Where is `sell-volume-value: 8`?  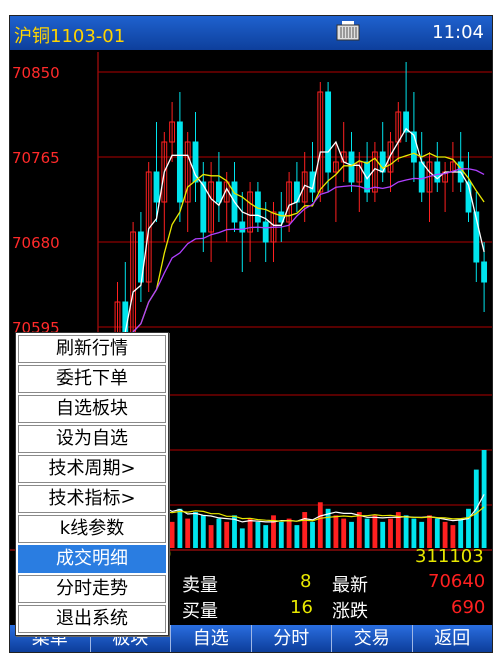
sell-volume-value: 8 is located at coordinates (306, 581).